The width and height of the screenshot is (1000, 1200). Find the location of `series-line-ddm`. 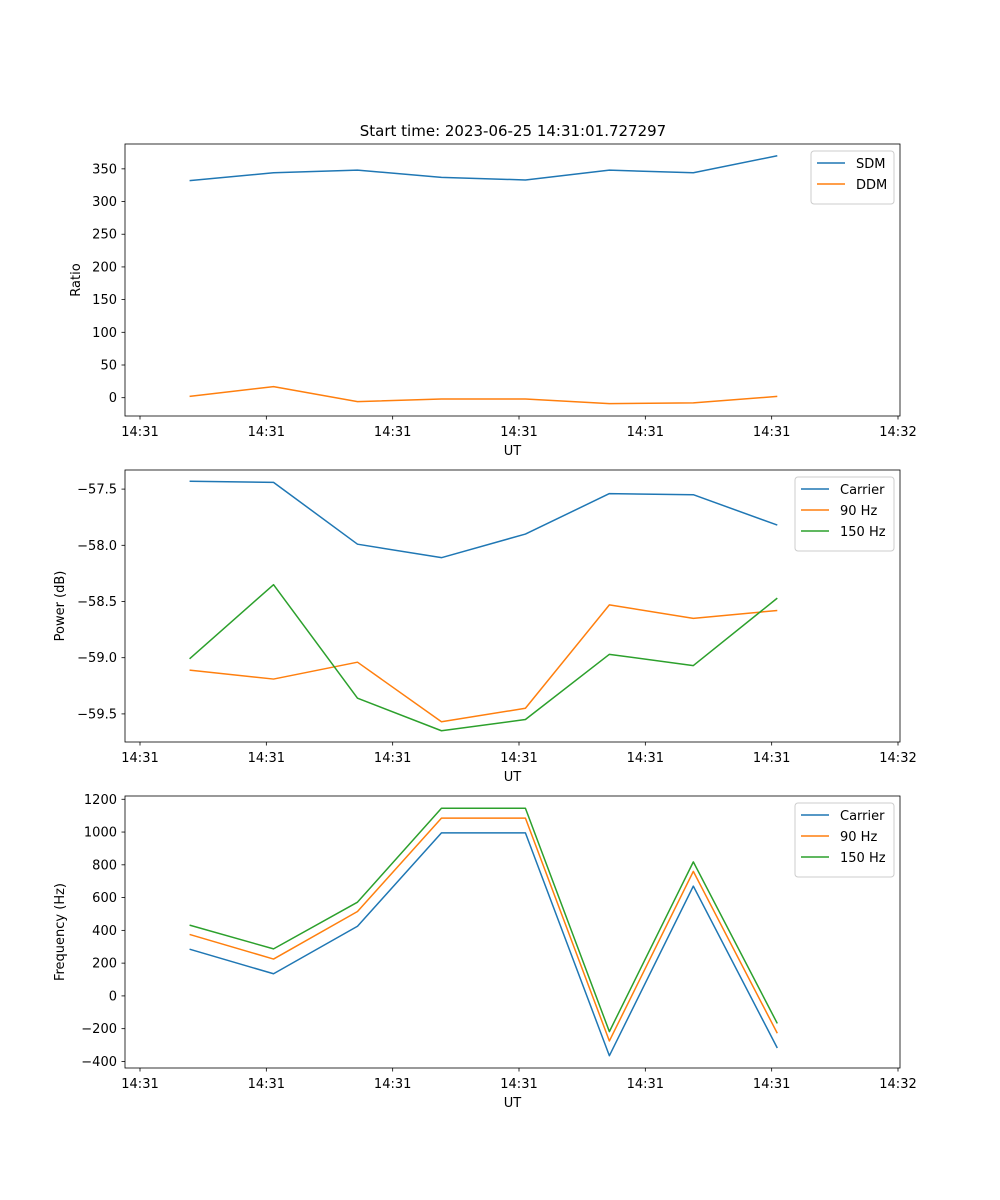

series-line-ddm is located at coordinates (483, 395).